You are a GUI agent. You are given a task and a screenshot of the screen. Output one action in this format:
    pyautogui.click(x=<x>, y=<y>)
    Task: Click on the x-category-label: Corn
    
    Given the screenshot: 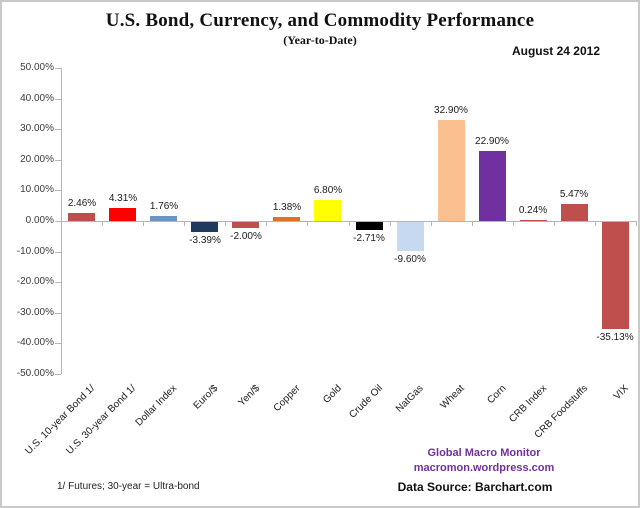 What is the action you would take?
    pyautogui.click(x=496, y=395)
    